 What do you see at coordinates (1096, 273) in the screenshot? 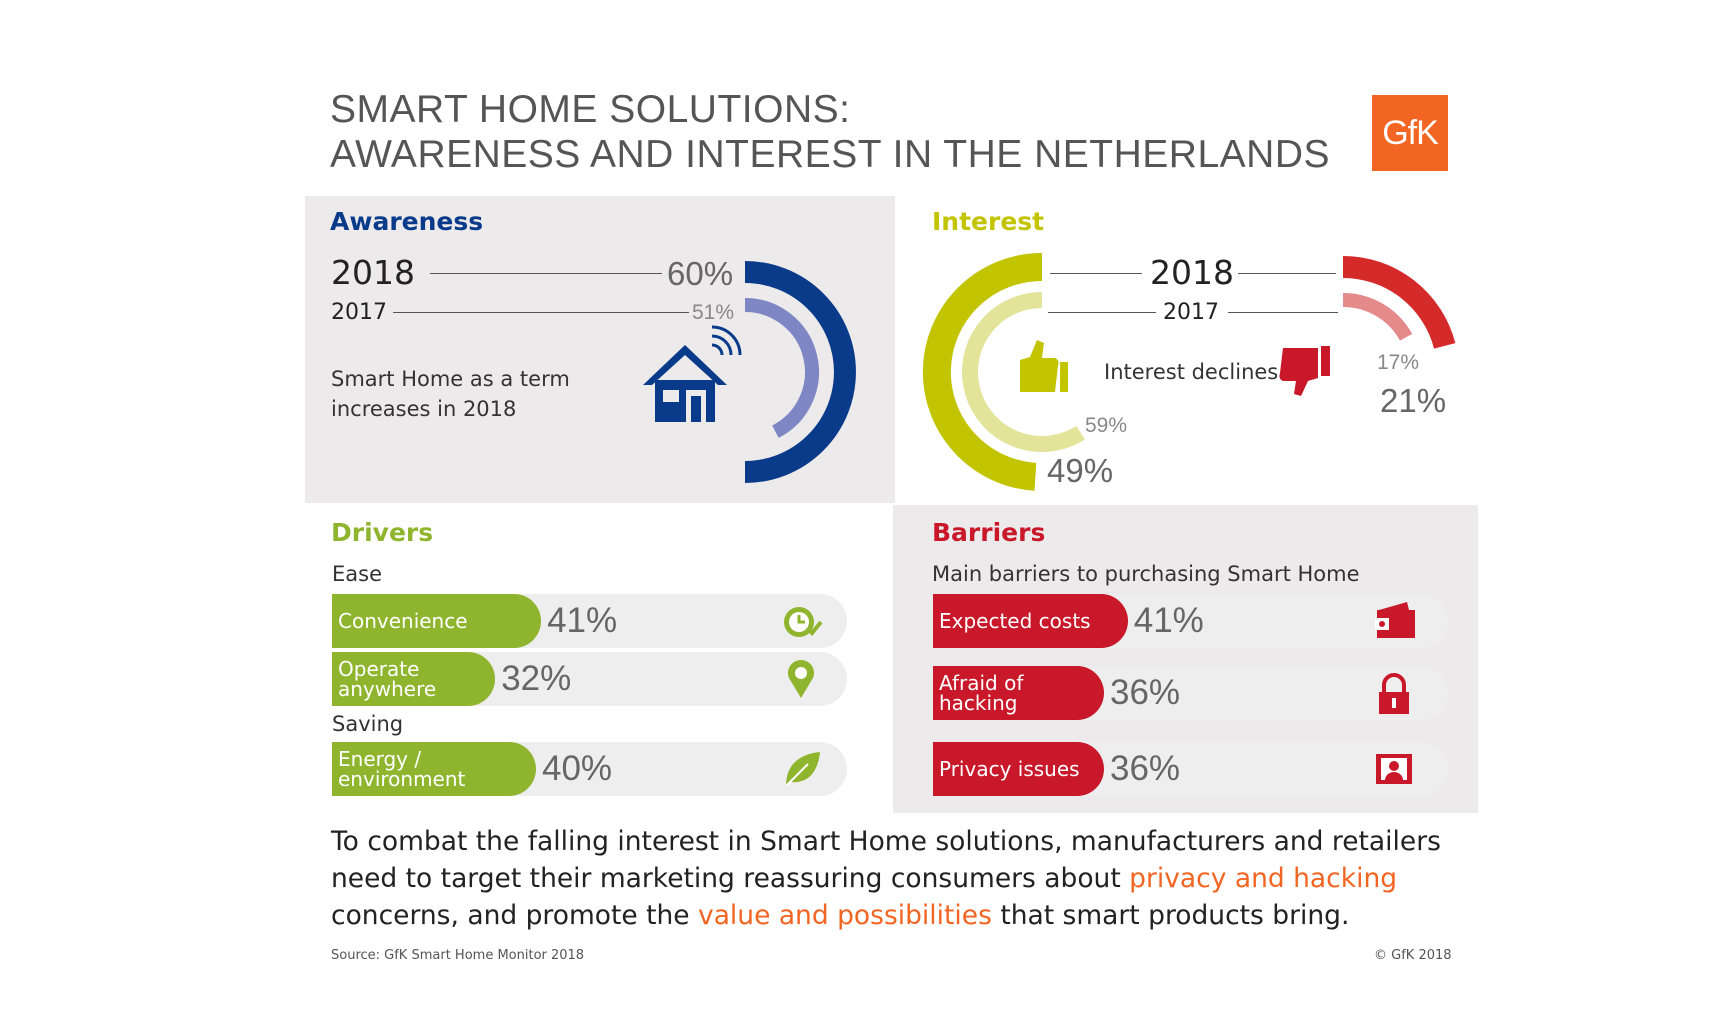
I see `interest-leader-2018-left` at bounding box center [1096, 273].